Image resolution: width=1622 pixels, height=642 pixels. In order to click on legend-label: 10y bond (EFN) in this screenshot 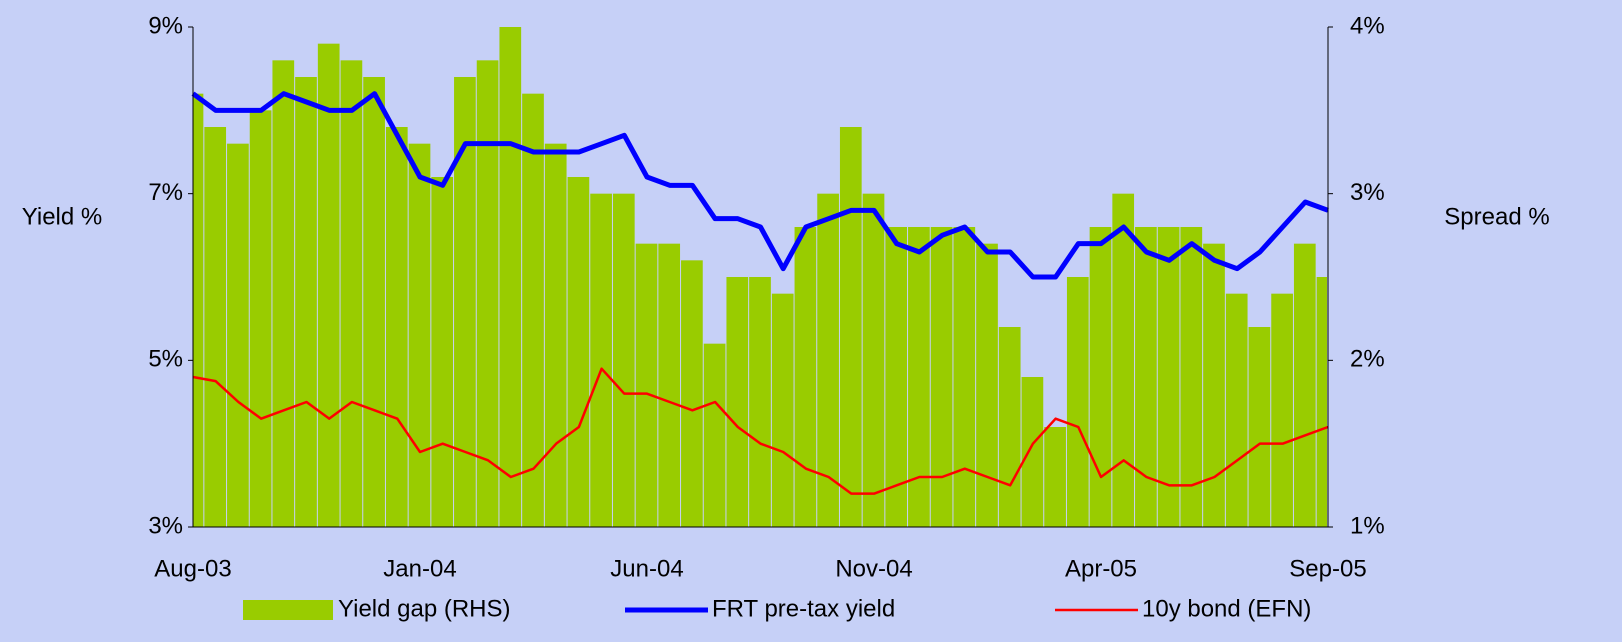, I will do `click(1226, 608)`.